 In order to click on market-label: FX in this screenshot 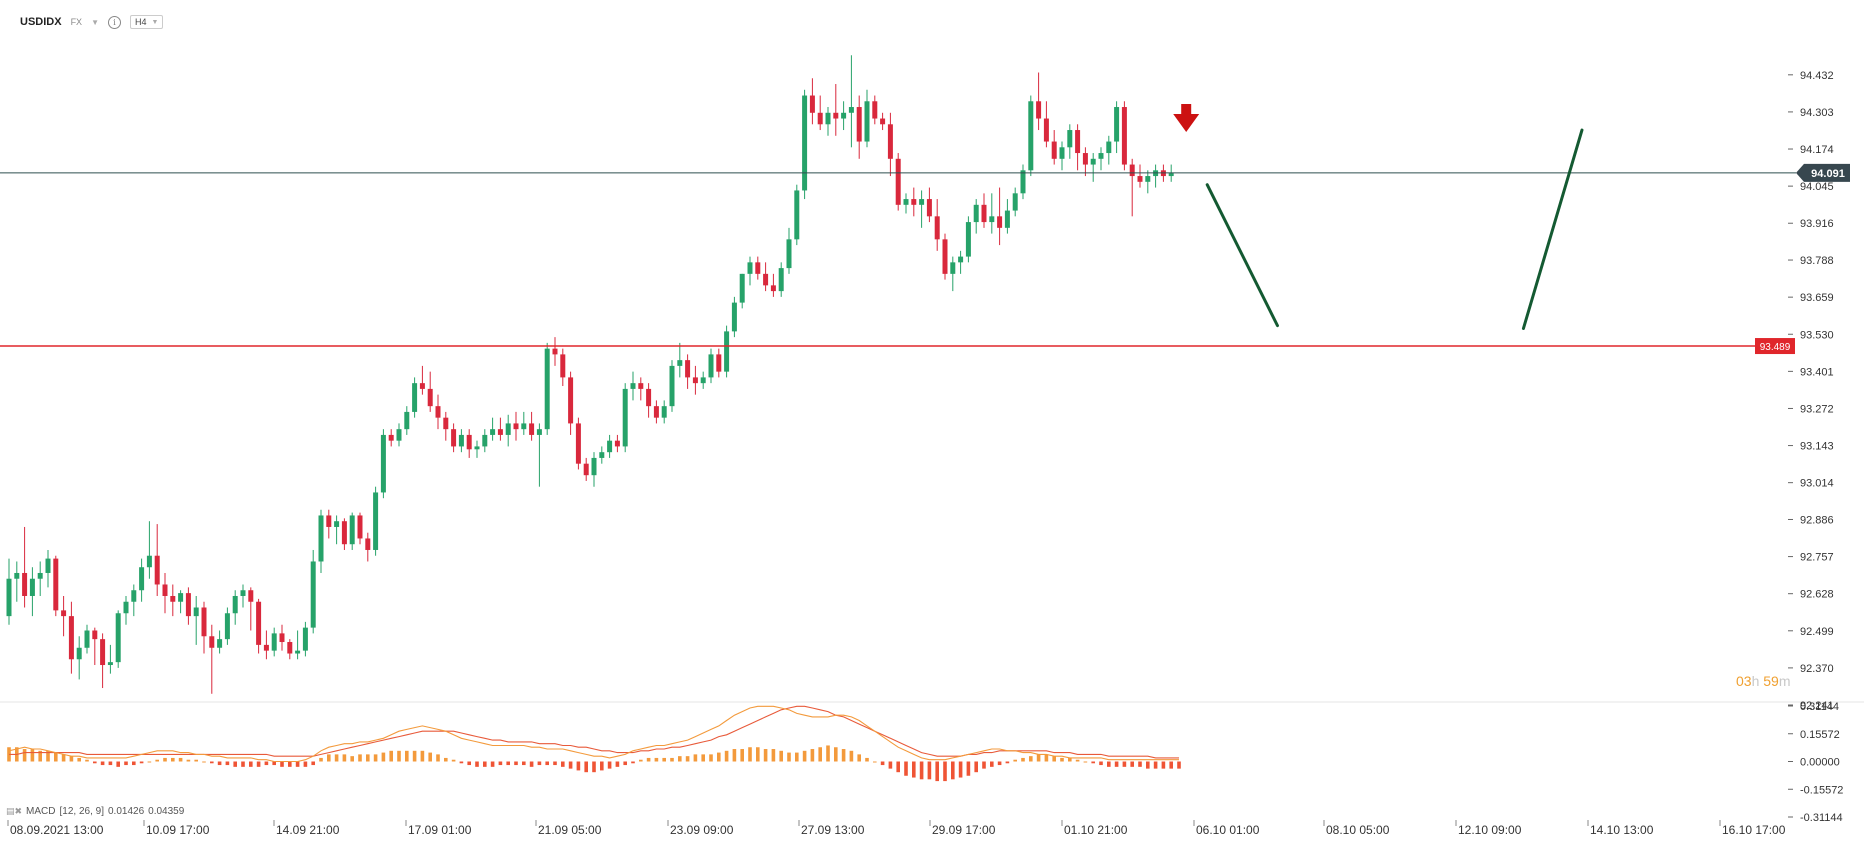, I will do `click(76, 22)`.